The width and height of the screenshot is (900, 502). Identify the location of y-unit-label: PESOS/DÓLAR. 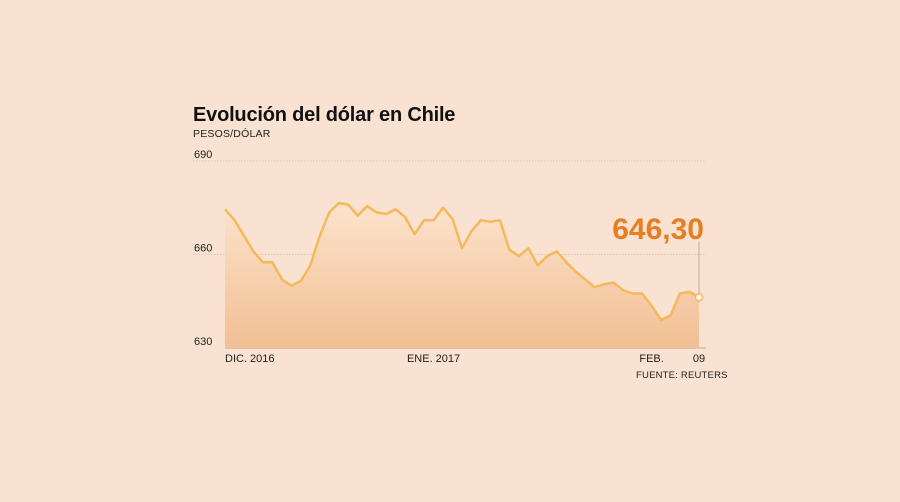
(232, 134).